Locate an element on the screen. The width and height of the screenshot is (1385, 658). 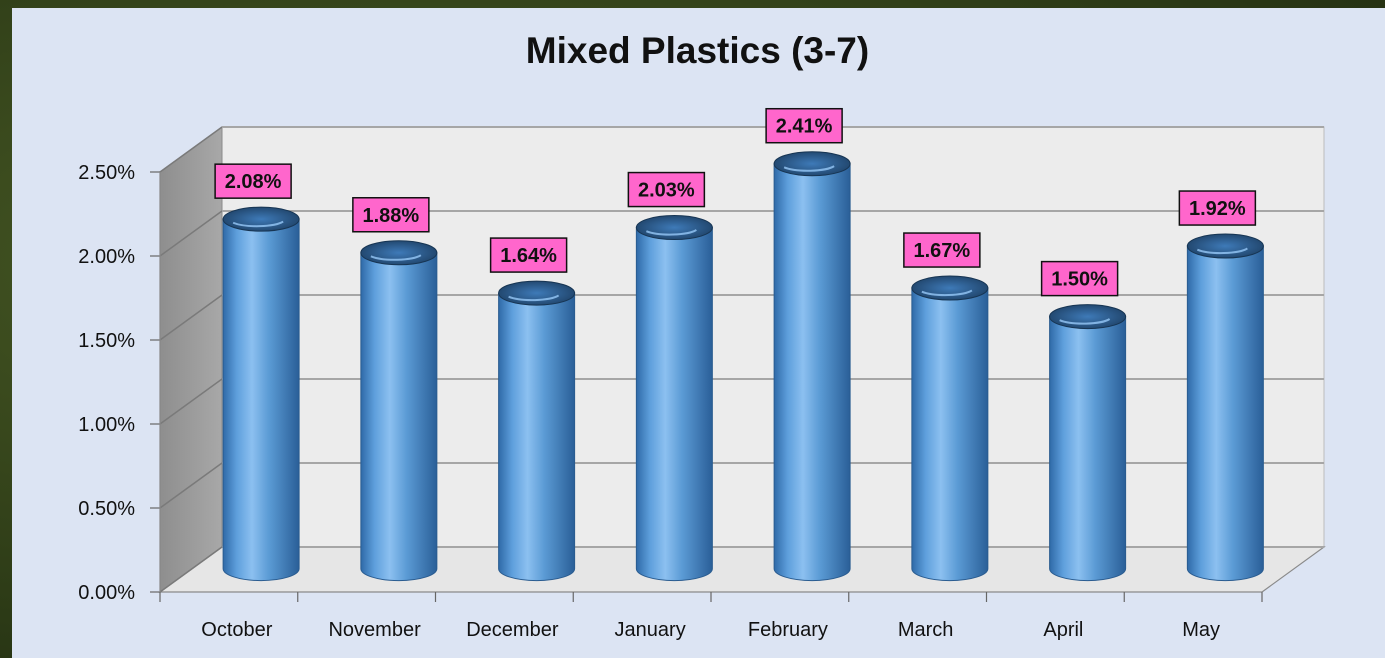
x-tick-label: January is located at coordinates (650, 630).